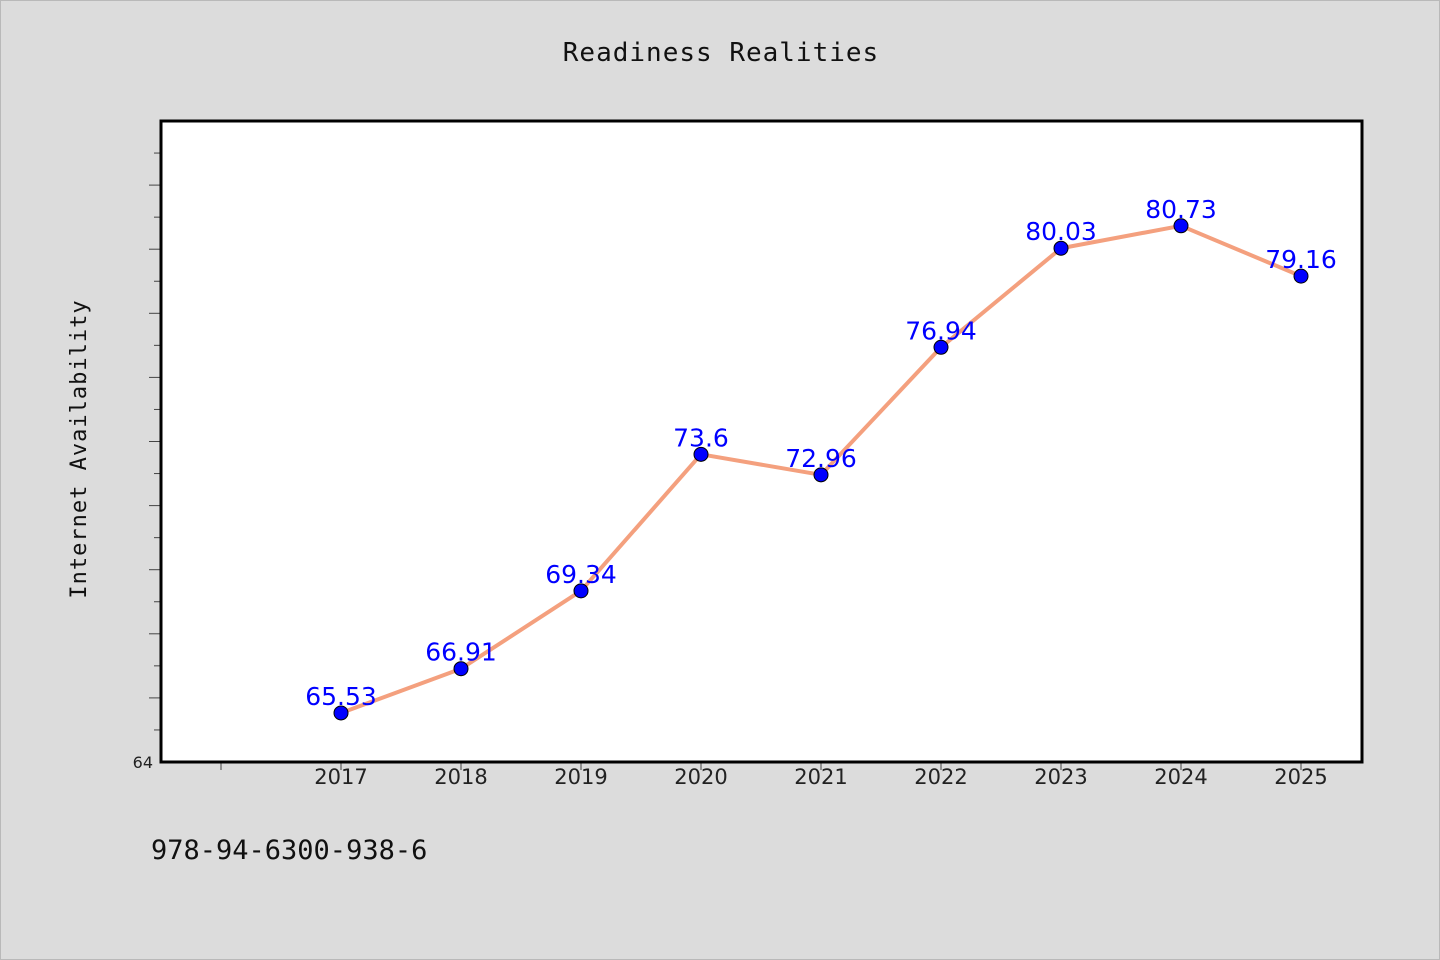 The height and width of the screenshot is (960, 1440). What do you see at coordinates (289, 850) in the screenshot?
I see `footer-isbn: 978-94-6300-938-6` at bounding box center [289, 850].